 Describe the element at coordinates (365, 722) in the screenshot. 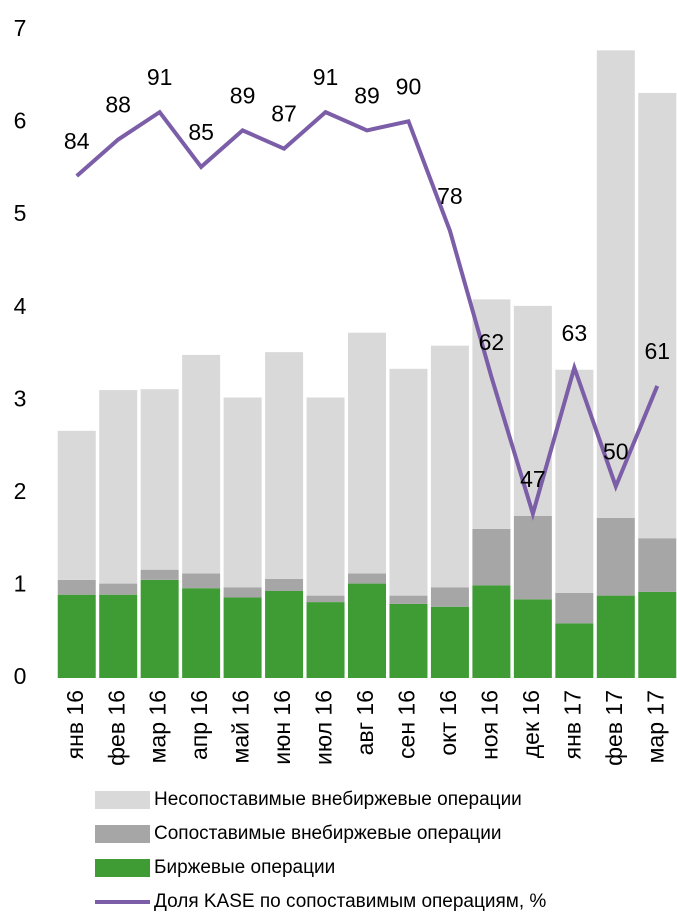

I see `x-tick-label: авг 16` at that location.